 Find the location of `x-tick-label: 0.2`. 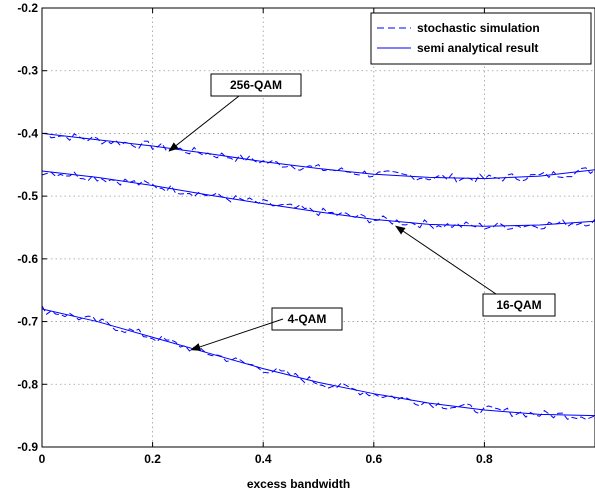

x-tick-label: 0.2 is located at coordinates (152, 459).